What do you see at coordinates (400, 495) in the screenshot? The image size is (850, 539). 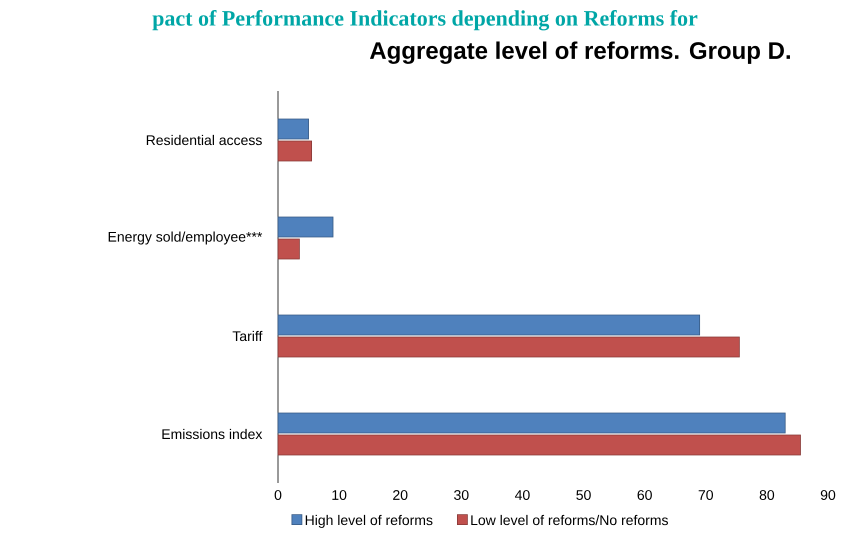 I see `x-tick-label: 20` at bounding box center [400, 495].